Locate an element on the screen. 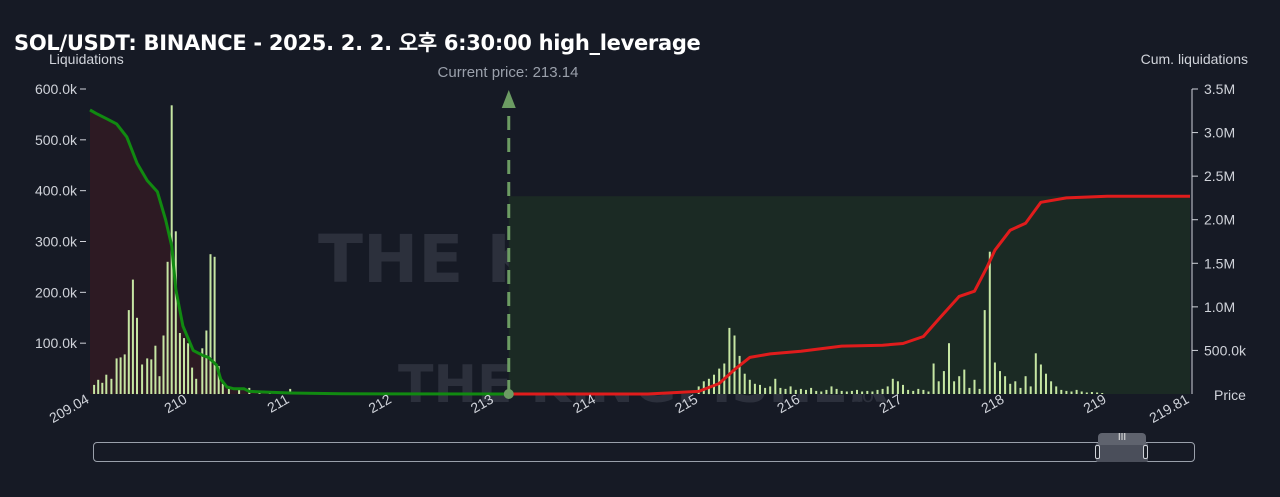  x-axis-tick-label: 218 is located at coordinates (992, 404).